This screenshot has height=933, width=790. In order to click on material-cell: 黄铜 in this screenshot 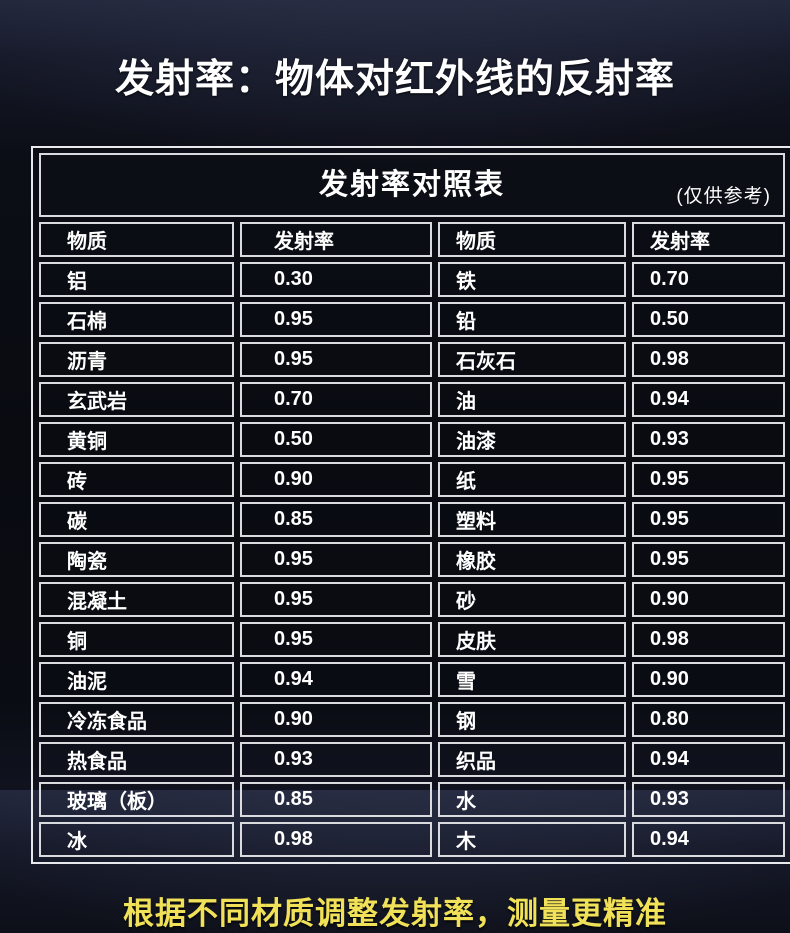, I will do `click(136, 439)`.